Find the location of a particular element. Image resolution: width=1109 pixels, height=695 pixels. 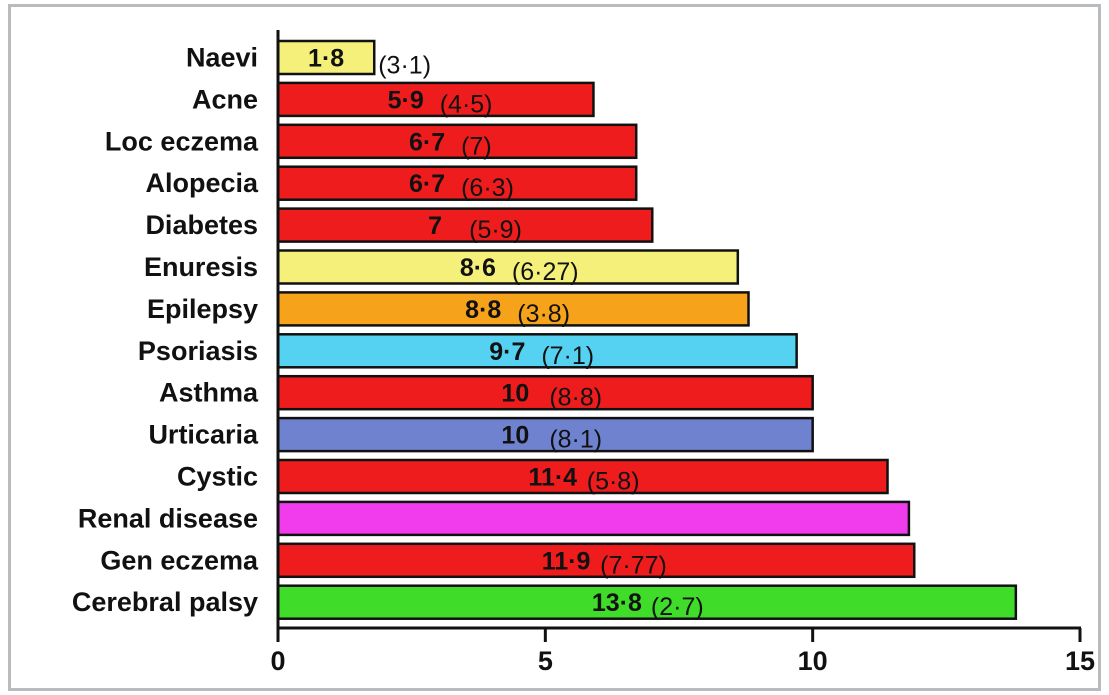

sd-label-naevi: (3·1) is located at coordinates (404, 66).